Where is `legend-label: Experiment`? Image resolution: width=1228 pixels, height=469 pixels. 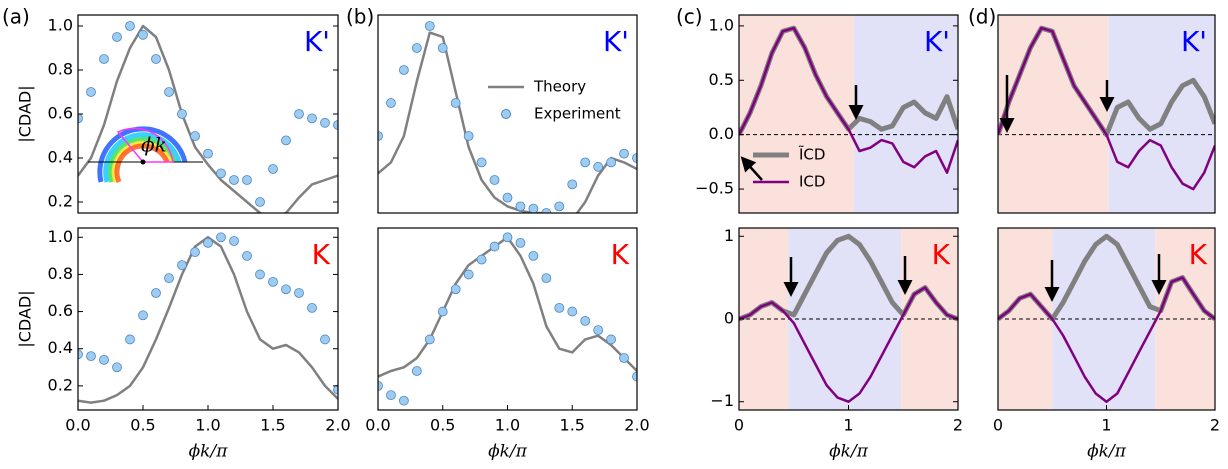
legend-label: Experiment is located at coordinates (577, 114).